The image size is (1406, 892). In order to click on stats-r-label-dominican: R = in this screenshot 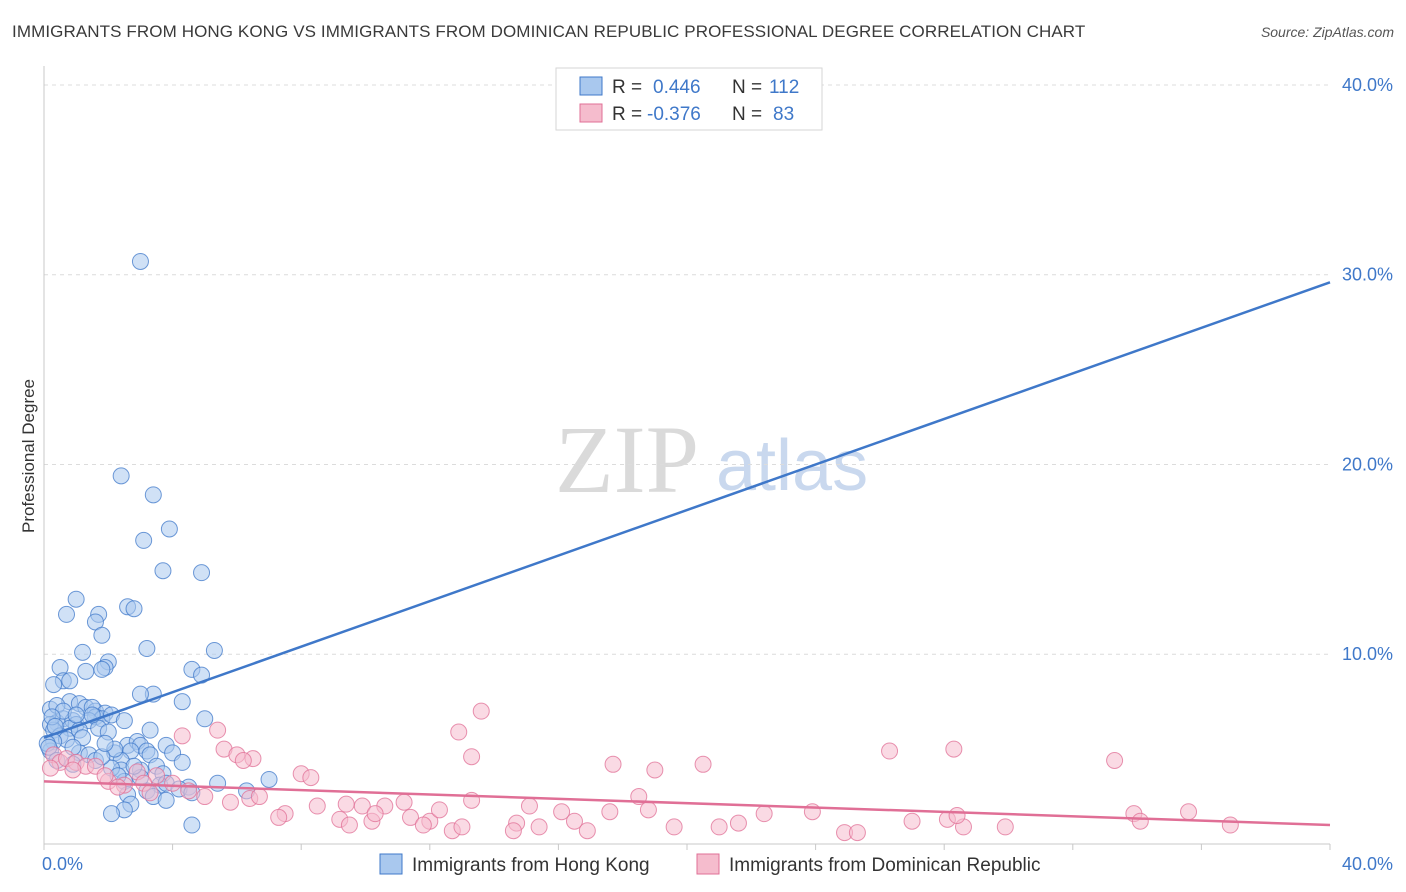, I will do `click(627, 114)`.